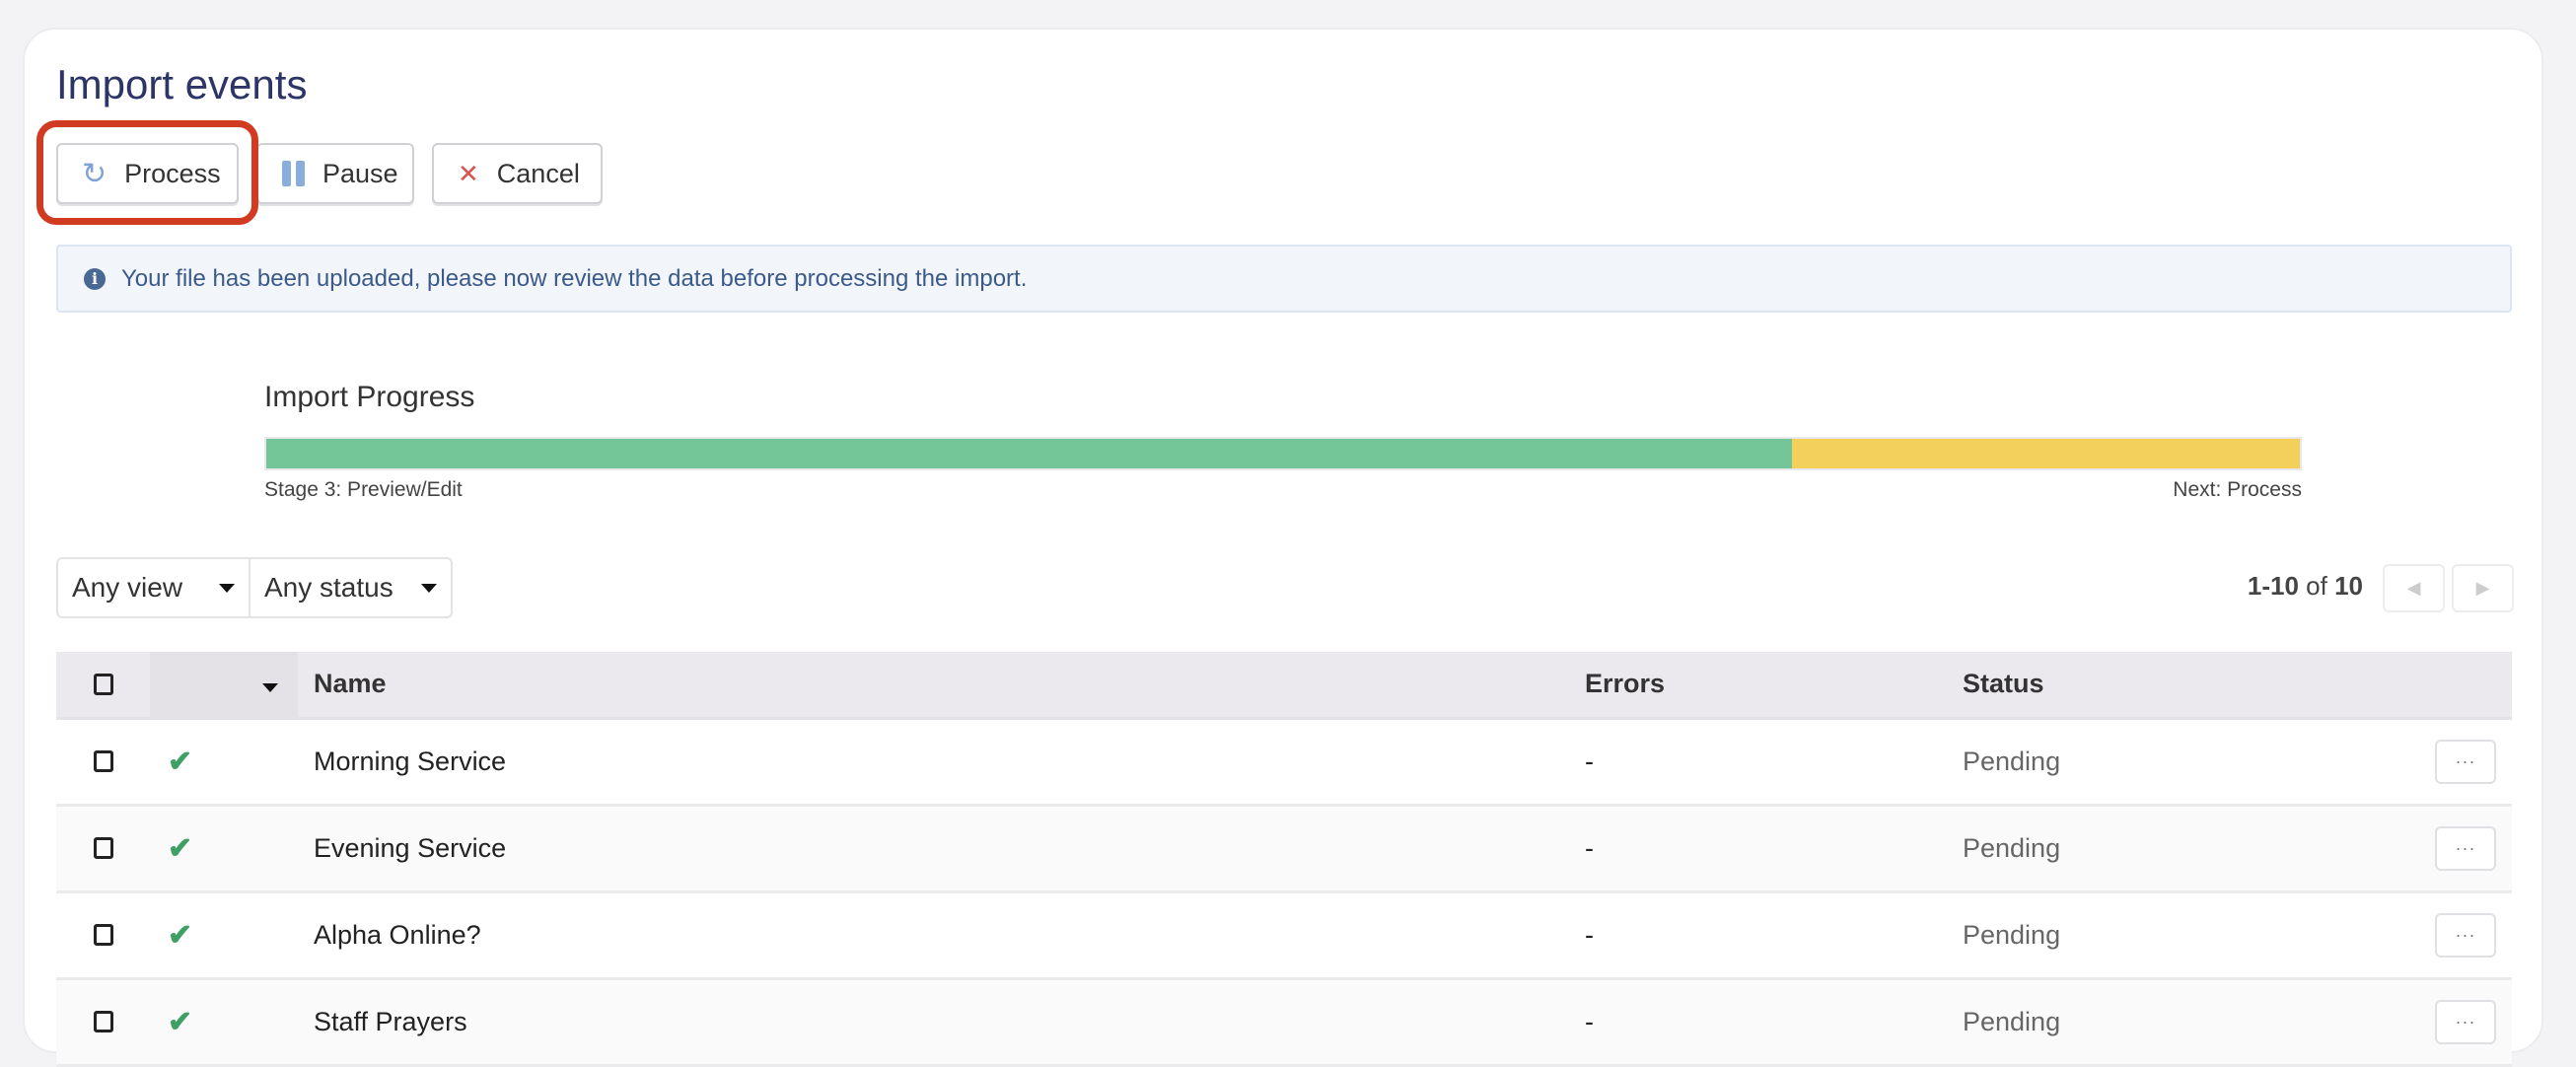 This screenshot has height=1067, width=2576. I want to click on pagination-total: 10, so click(2348, 586).